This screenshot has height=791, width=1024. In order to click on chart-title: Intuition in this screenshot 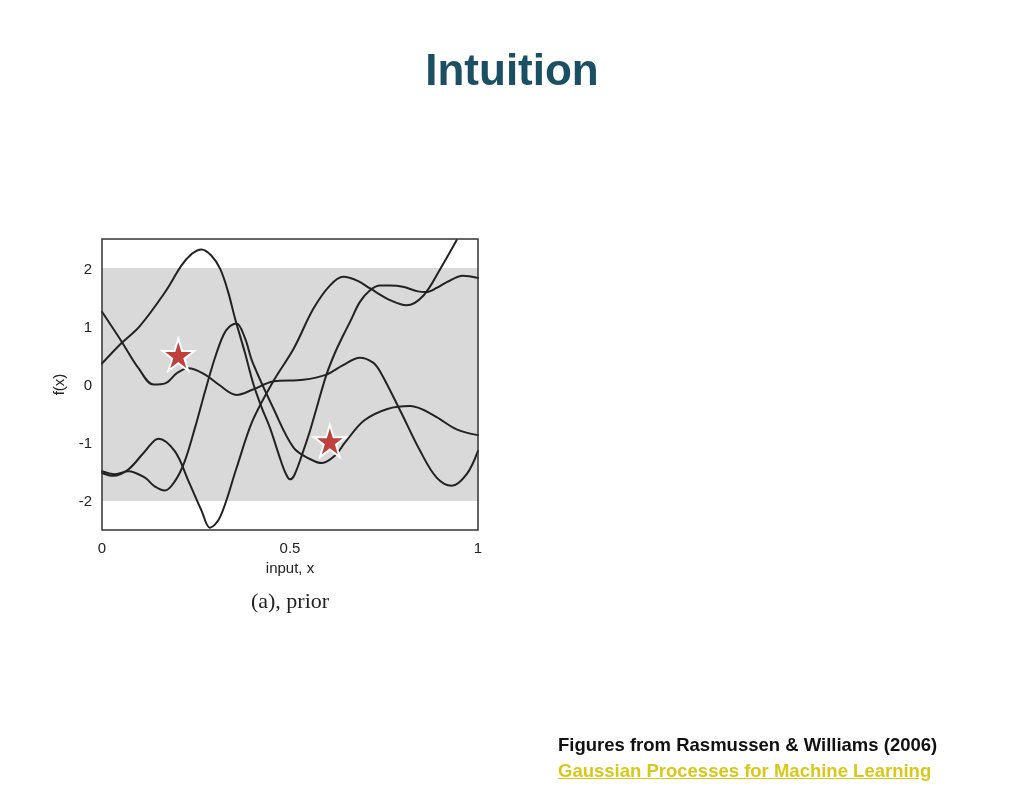, I will do `click(512, 69)`.